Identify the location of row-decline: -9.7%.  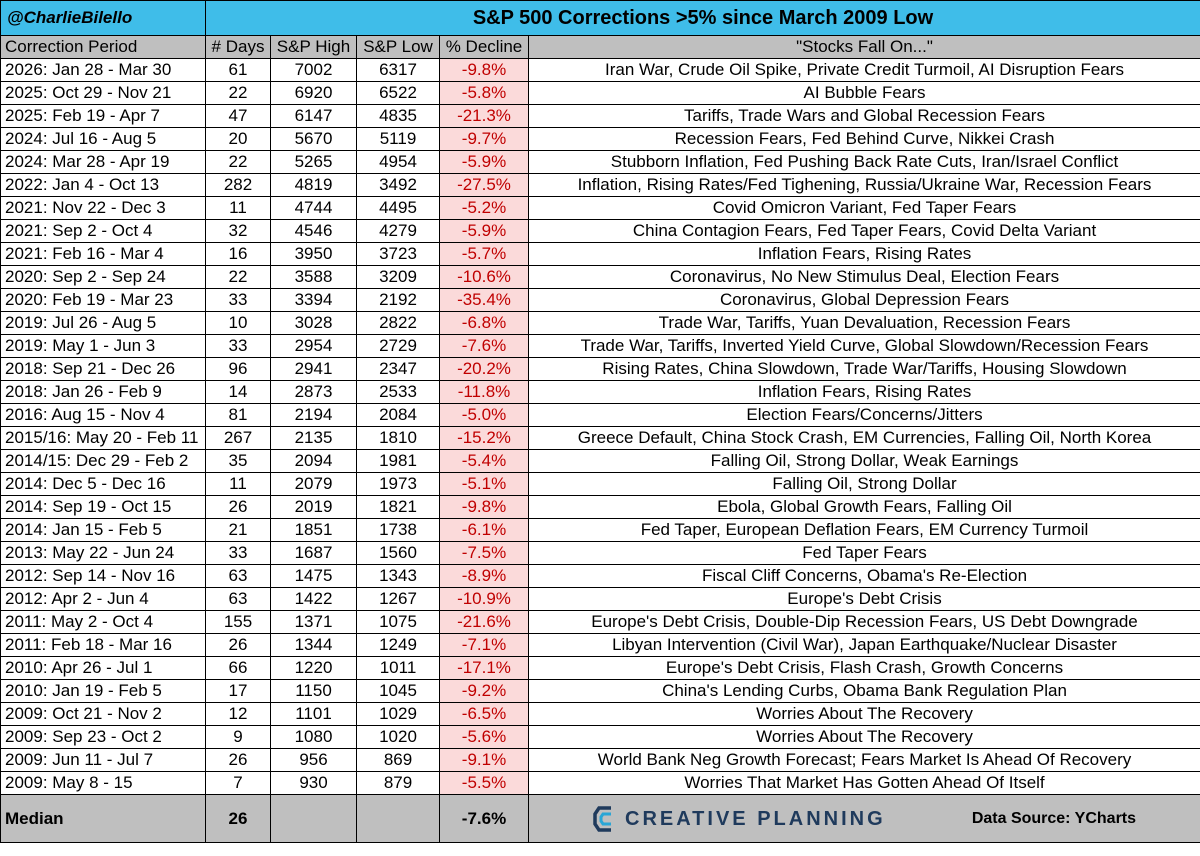
(484, 139).